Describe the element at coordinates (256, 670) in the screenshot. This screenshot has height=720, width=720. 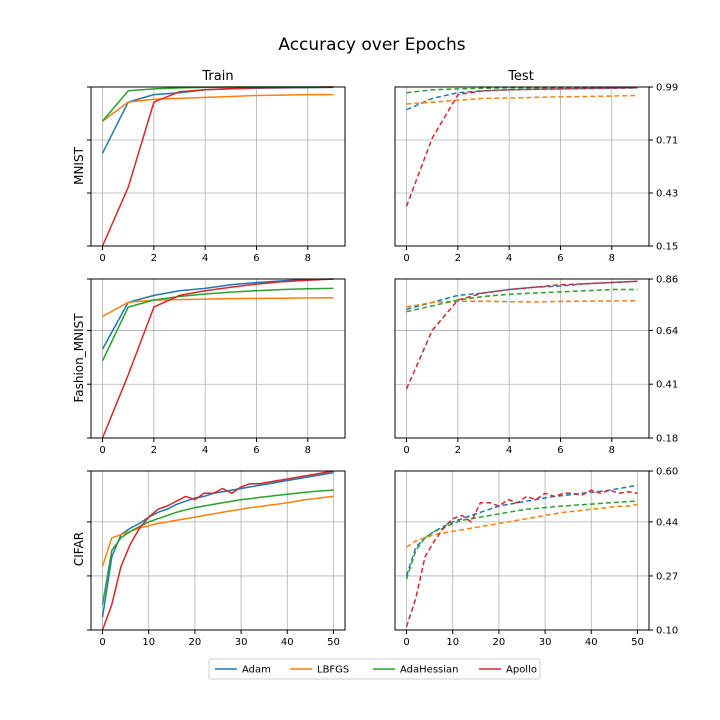
I see `legend-label: Adam` at that location.